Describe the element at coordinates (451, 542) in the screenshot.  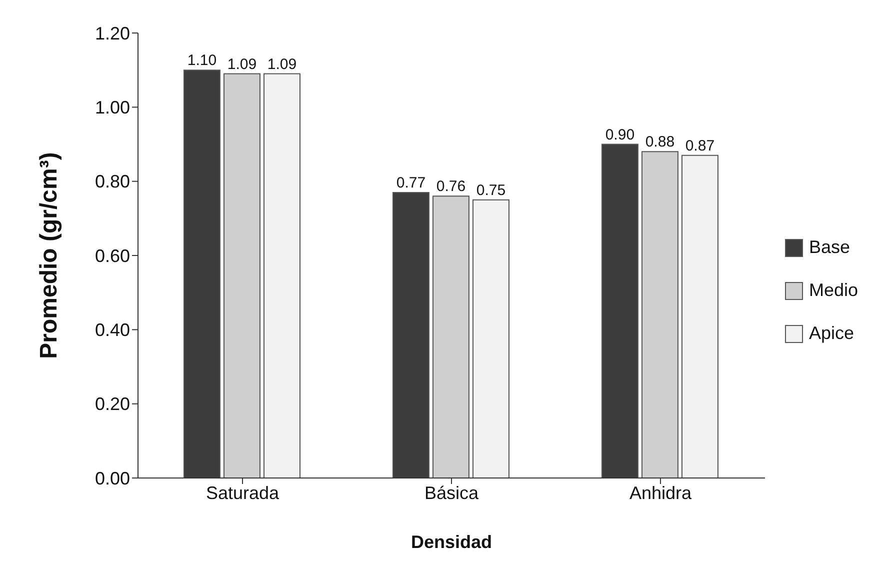
I see `x-axis-title: Densidad` at that location.